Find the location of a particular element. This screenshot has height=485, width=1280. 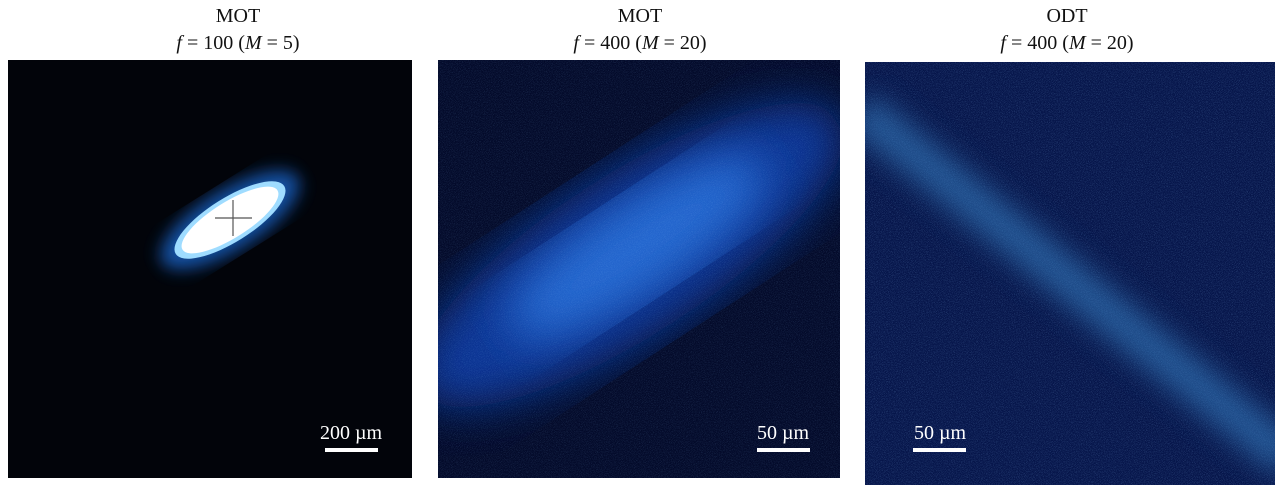

panel-title: ODT is located at coordinates (1066, 16).